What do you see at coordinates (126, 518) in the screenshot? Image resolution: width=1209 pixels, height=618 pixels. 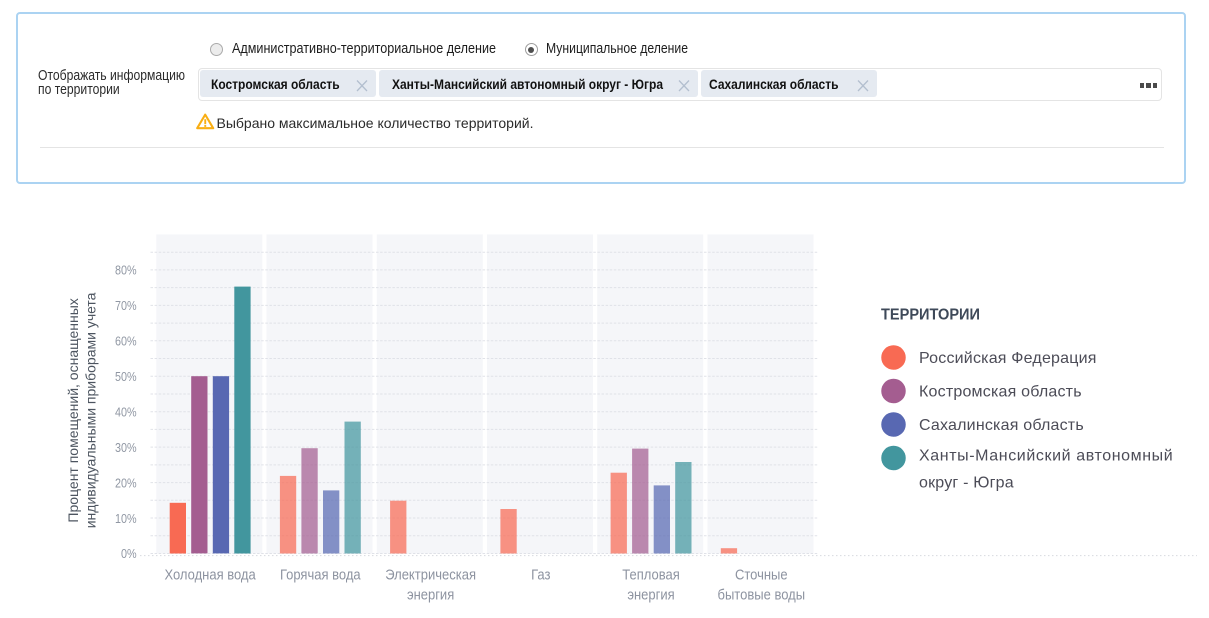 I see `svg-text: 10%` at bounding box center [126, 518].